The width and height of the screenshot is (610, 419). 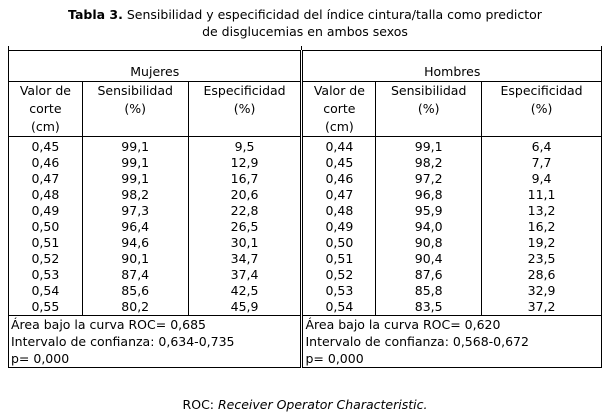 I want to click on cell-cutoff-men: 0,53, so click(x=339, y=291).